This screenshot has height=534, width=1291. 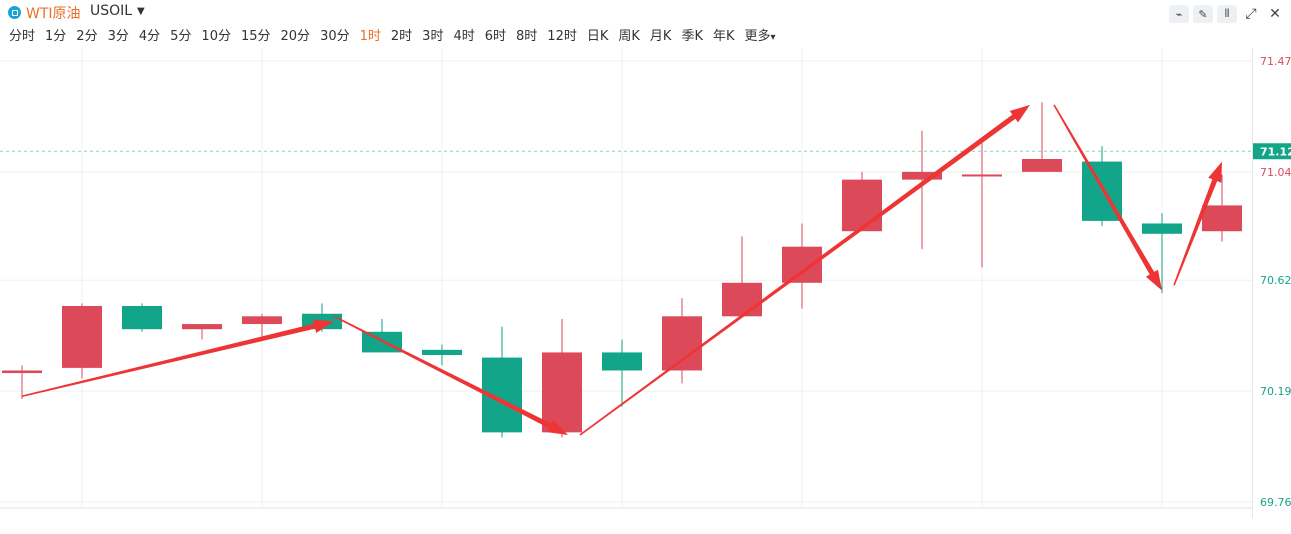 I want to click on last-price-marker, so click(x=1272, y=151).